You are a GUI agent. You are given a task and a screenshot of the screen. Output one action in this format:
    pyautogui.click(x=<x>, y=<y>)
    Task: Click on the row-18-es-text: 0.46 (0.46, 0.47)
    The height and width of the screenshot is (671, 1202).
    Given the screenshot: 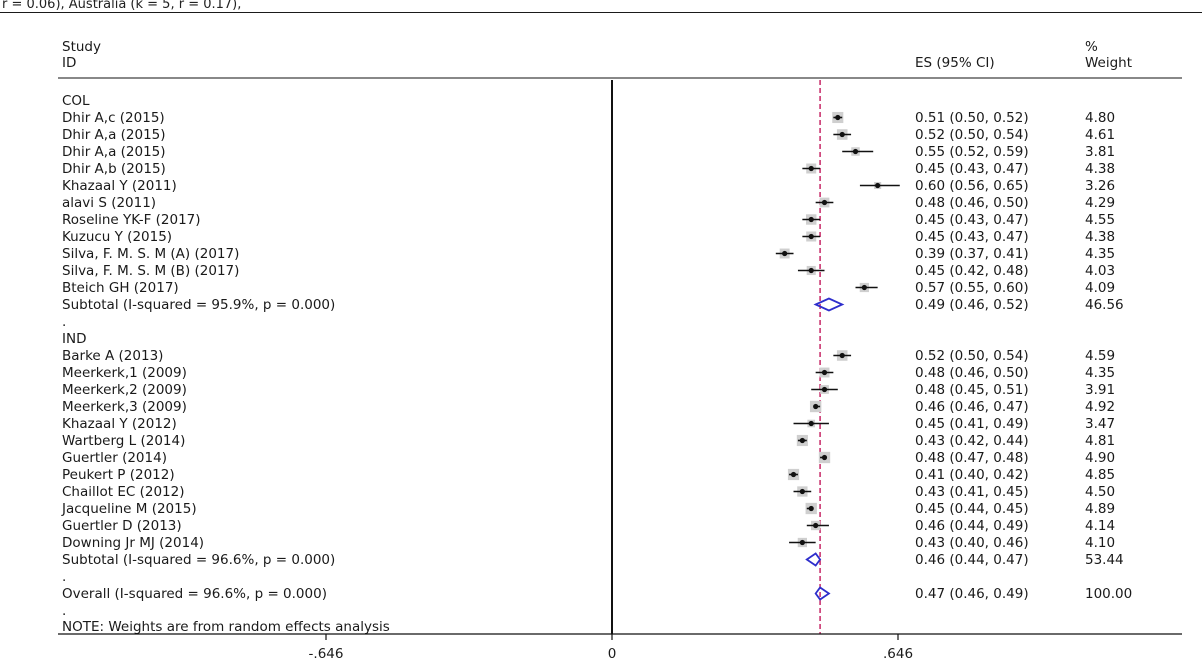 What is the action you would take?
    pyautogui.click(x=972, y=407)
    